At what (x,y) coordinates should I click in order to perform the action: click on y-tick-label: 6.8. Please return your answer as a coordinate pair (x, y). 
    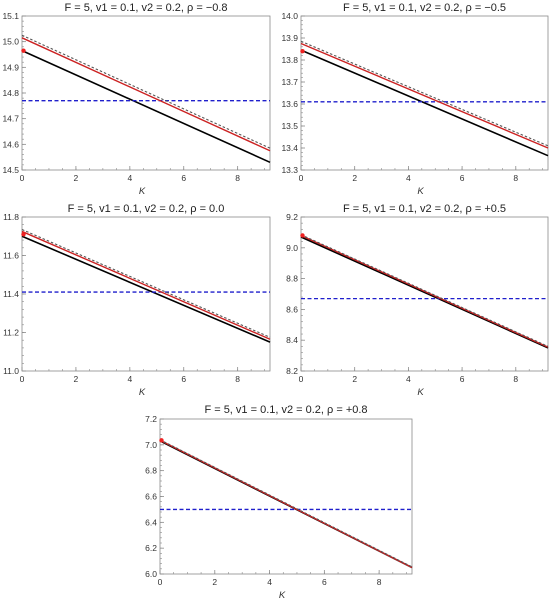
    Looking at the image, I should click on (151, 471).